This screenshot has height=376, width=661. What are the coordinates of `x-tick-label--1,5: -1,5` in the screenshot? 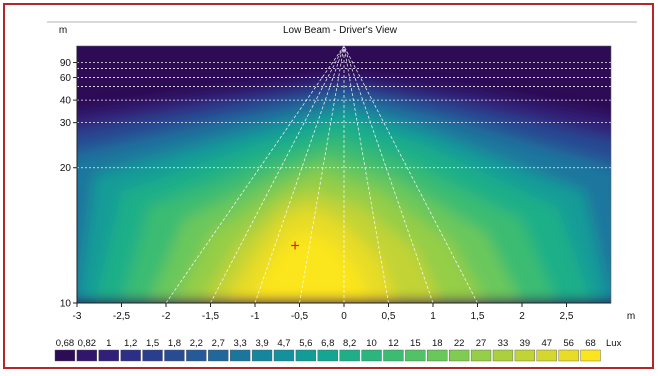 It's located at (211, 316).